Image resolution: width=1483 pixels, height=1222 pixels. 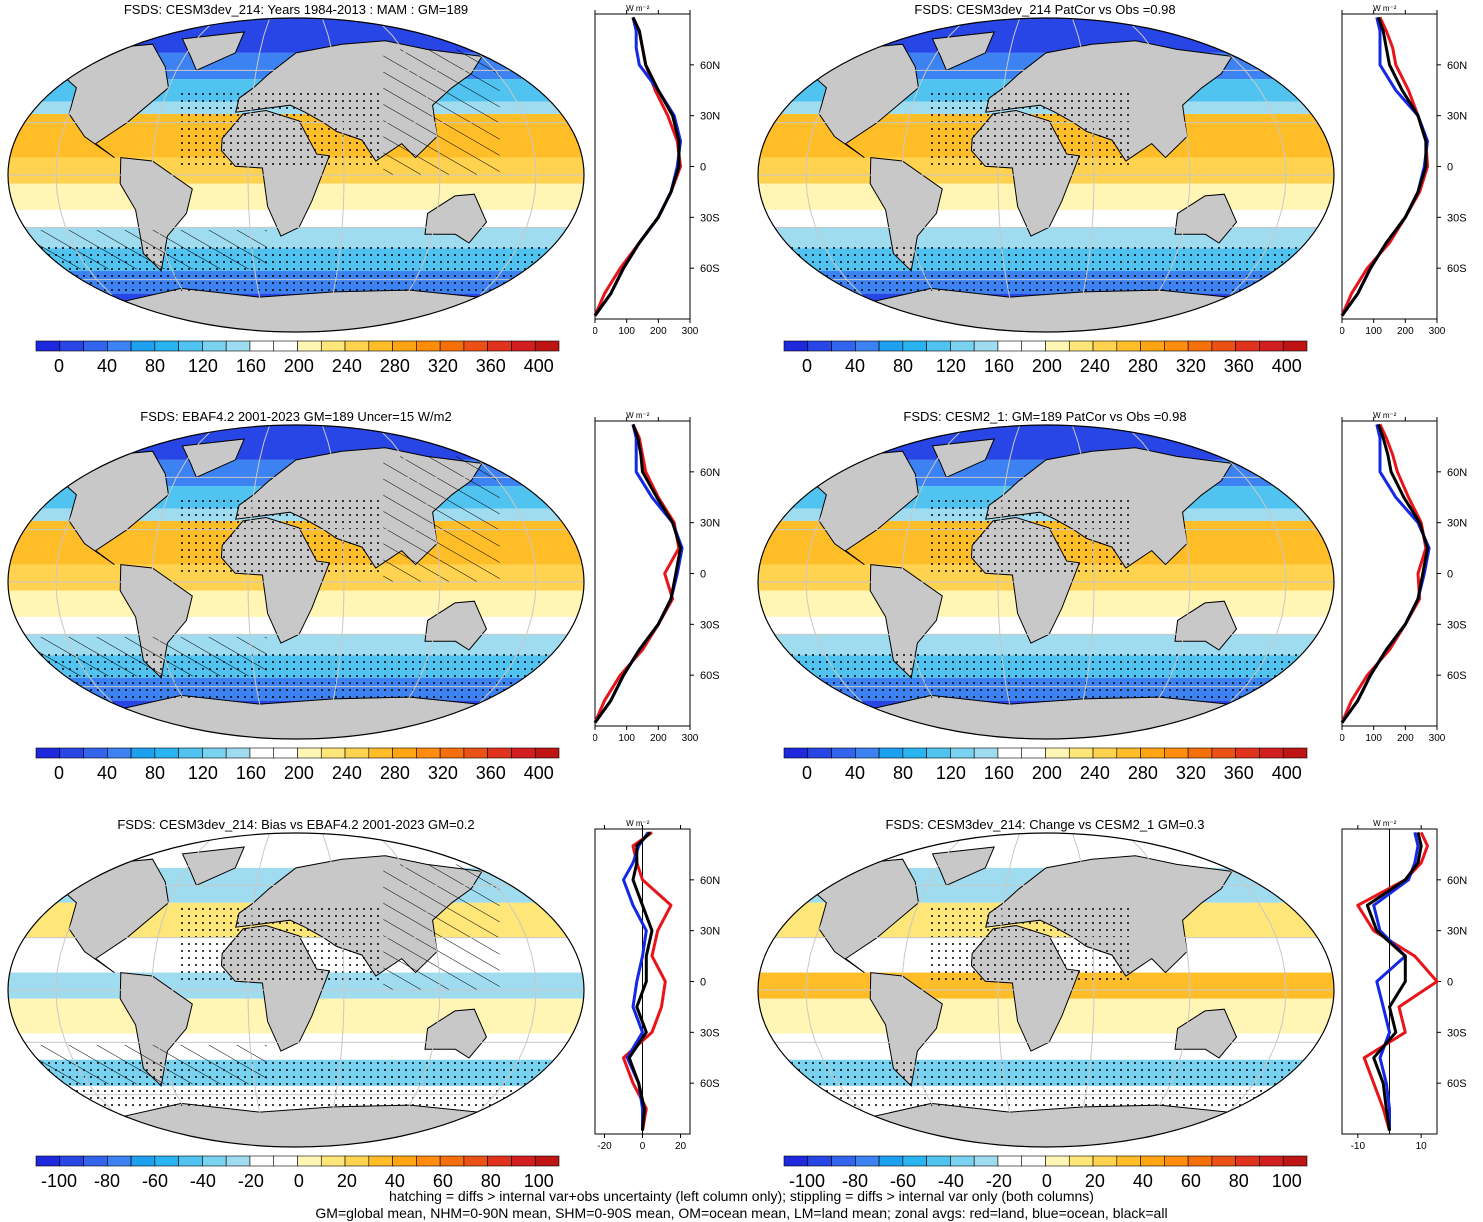 What do you see at coordinates (1397, 981) in the screenshot?
I see `zonal-series-land` at bounding box center [1397, 981].